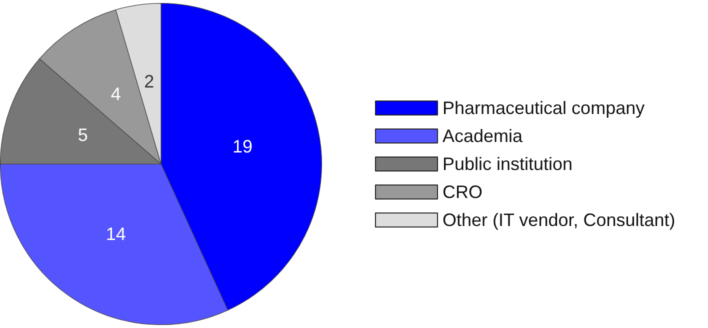 The image size is (708, 328). I want to click on data-label: 5, so click(83, 134).